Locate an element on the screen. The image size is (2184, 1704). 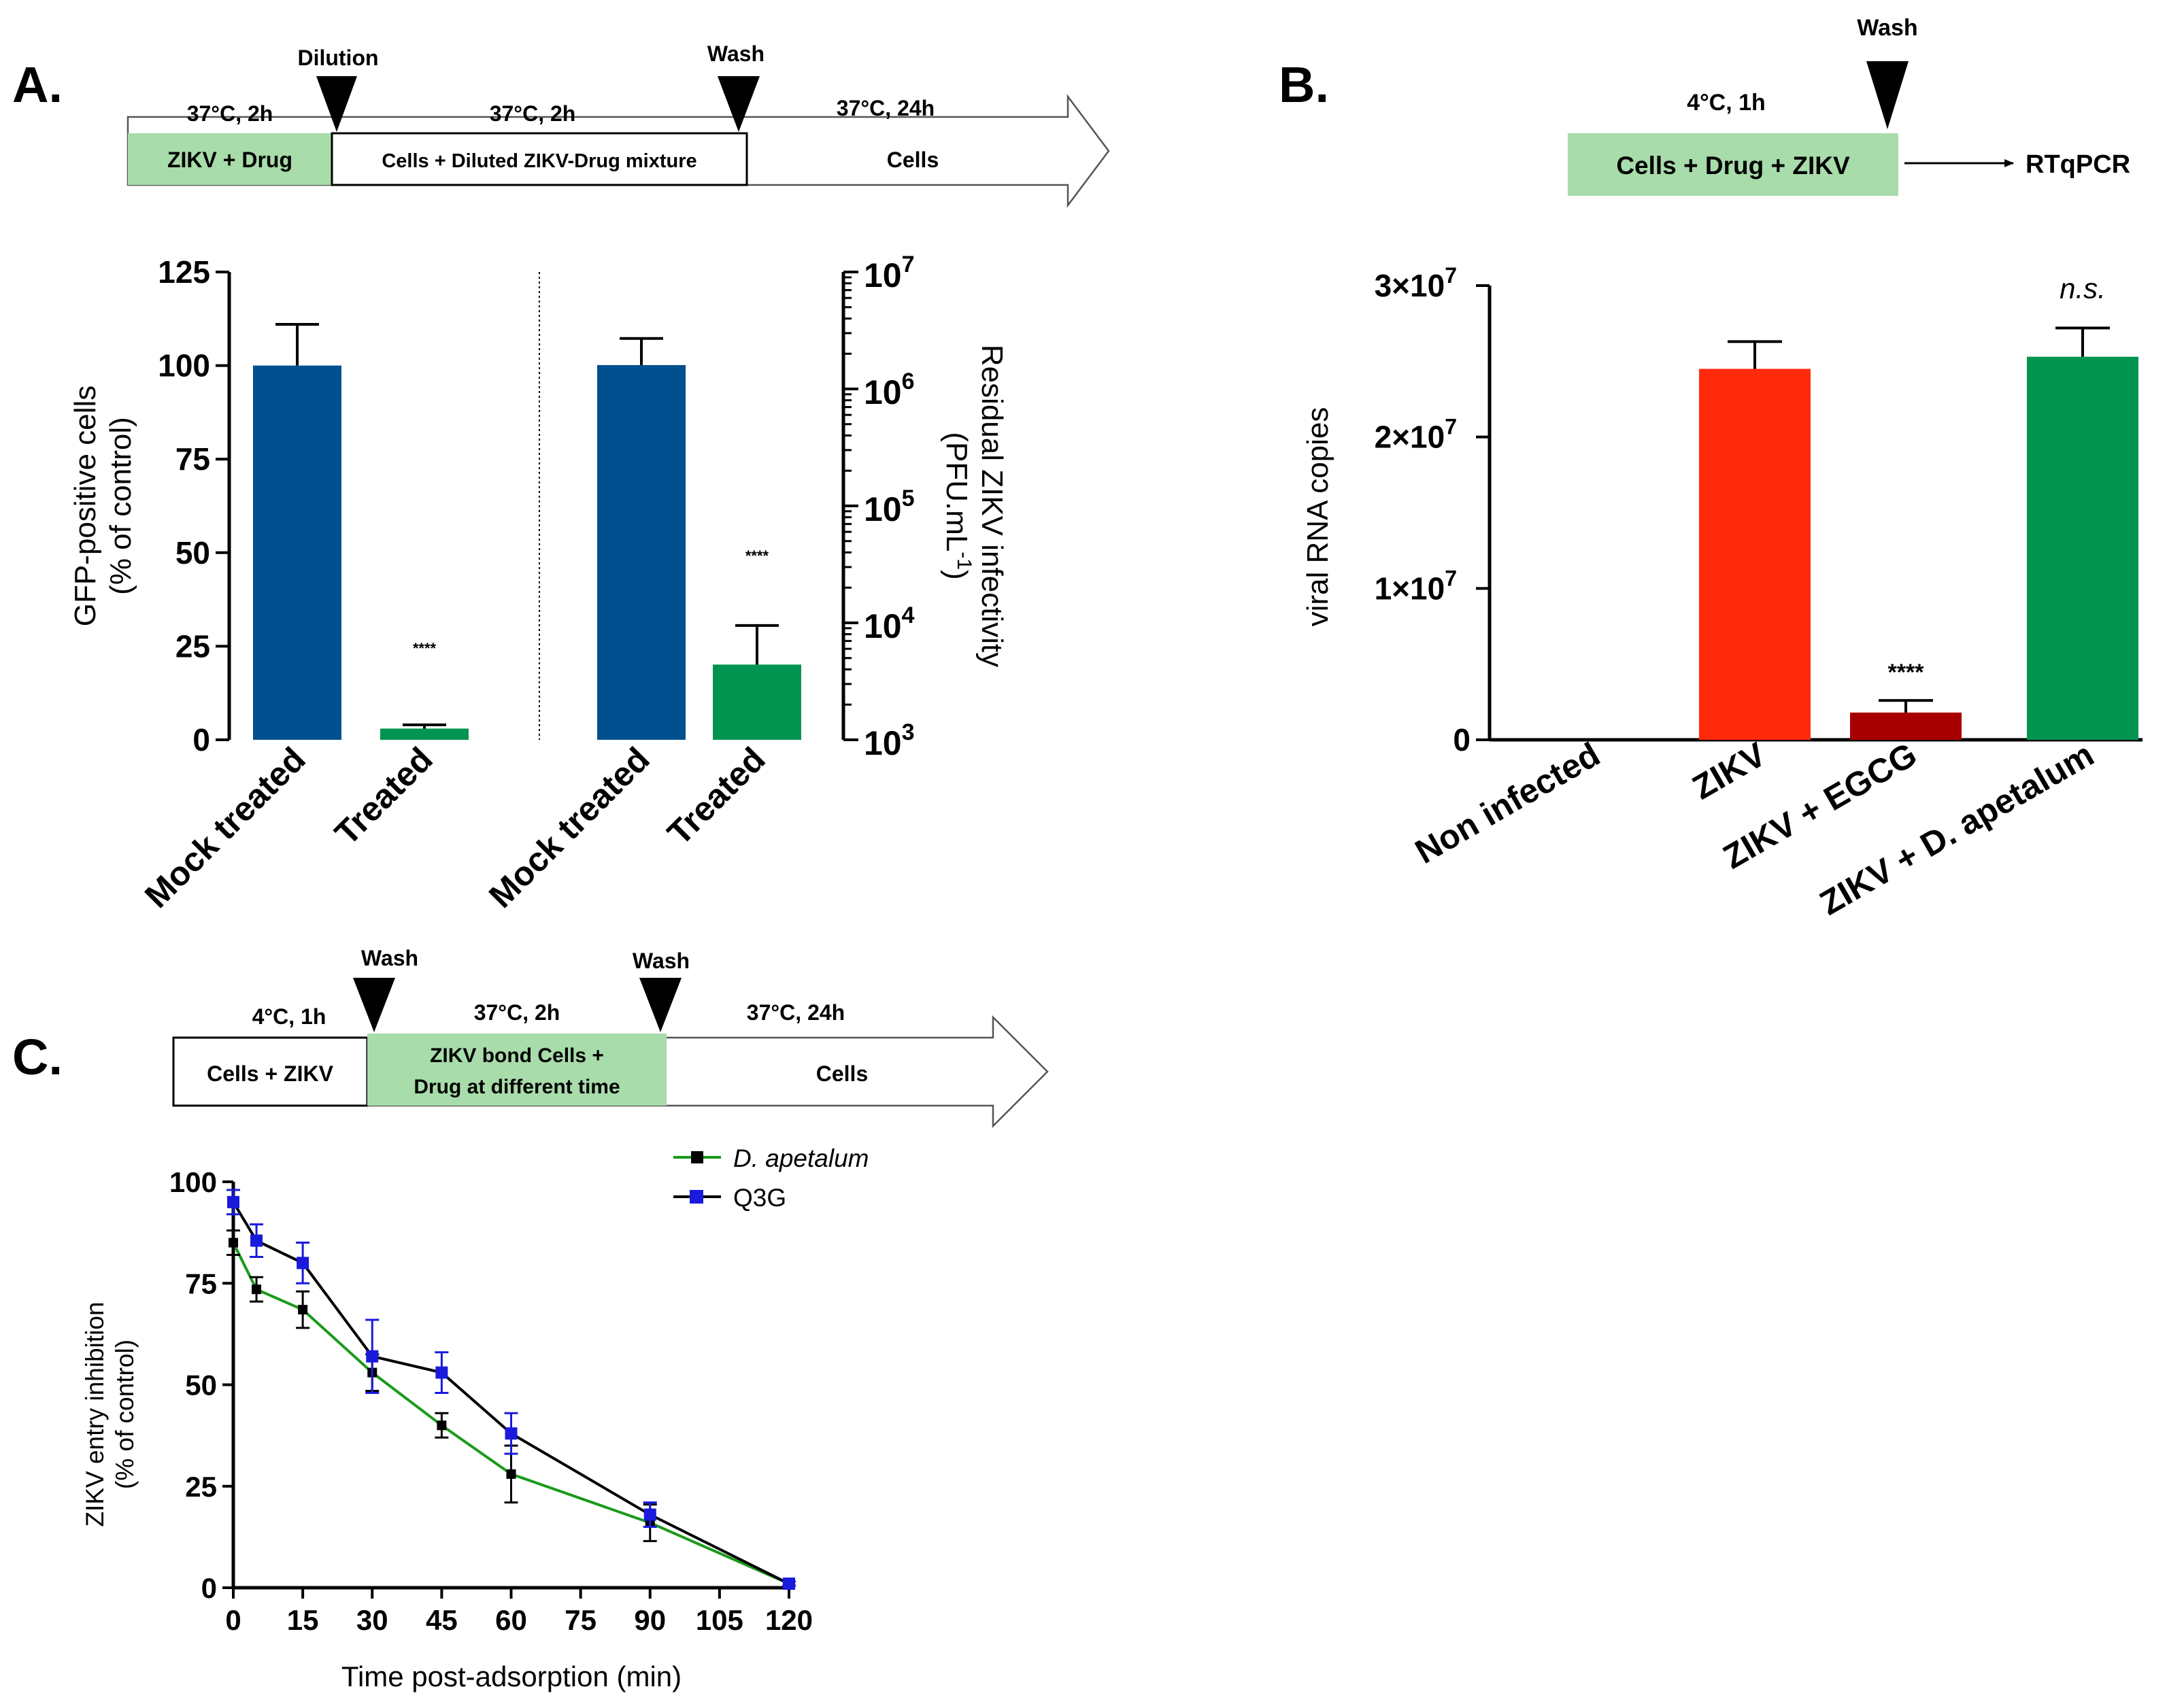
a-left-category-label: Mock treated is located at coordinates (225, 828).